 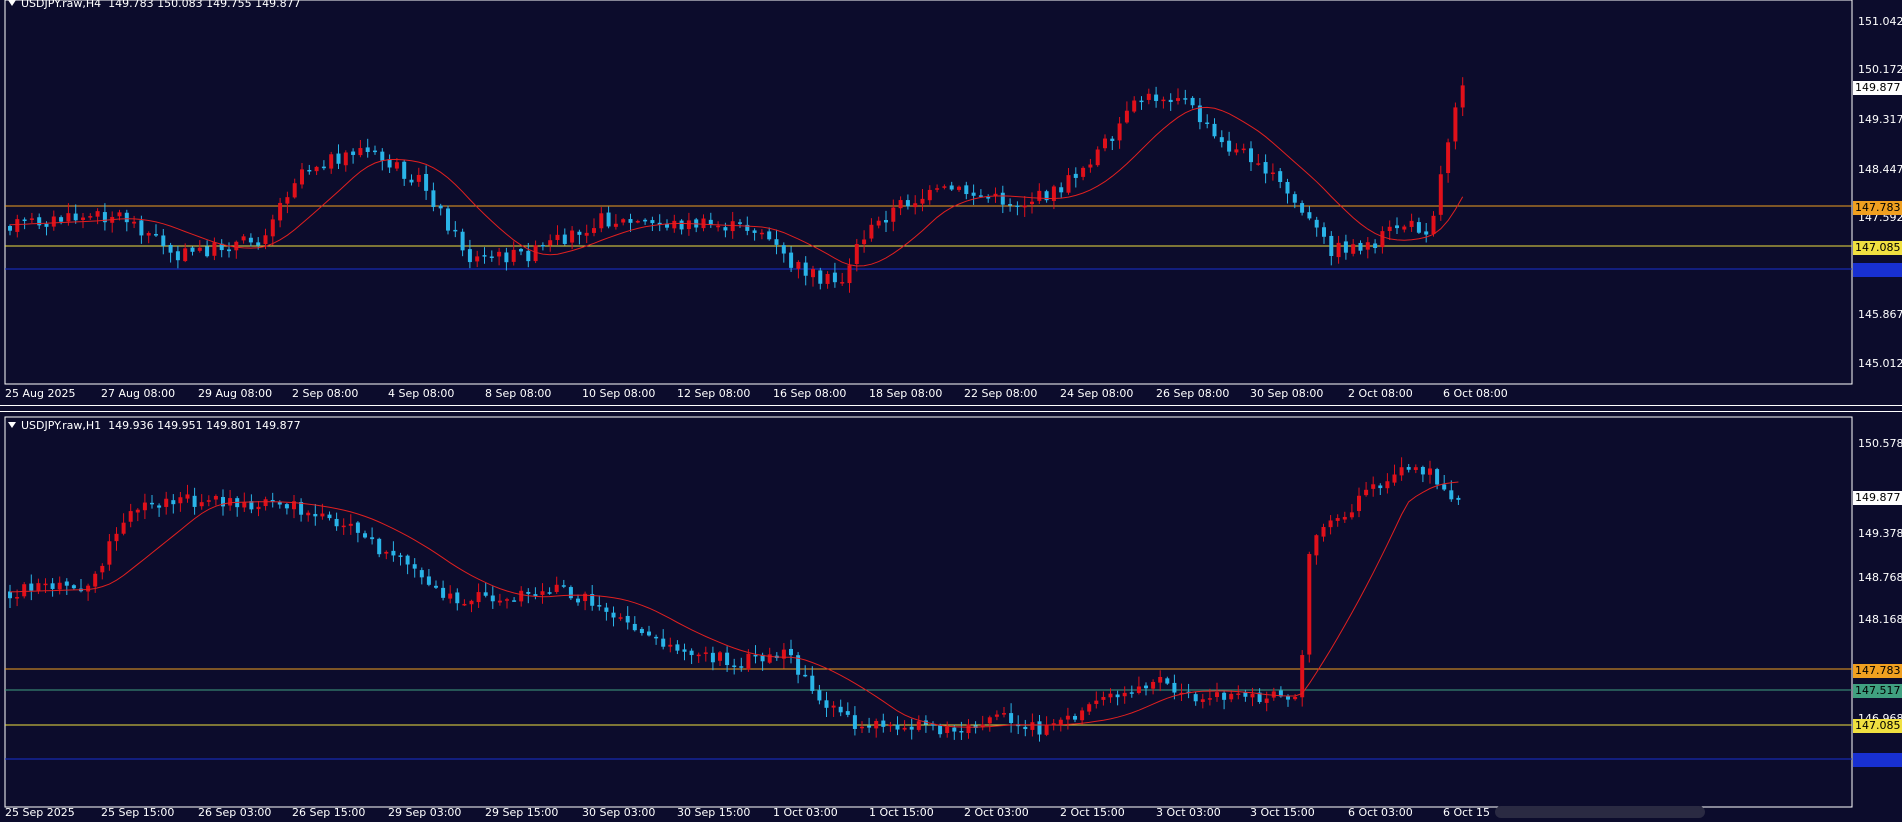 What do you see at coordinates (1880, 314) in the screenshot?
I see `top-price-tick-label: 145.867` at bounding box center [1880, 314].